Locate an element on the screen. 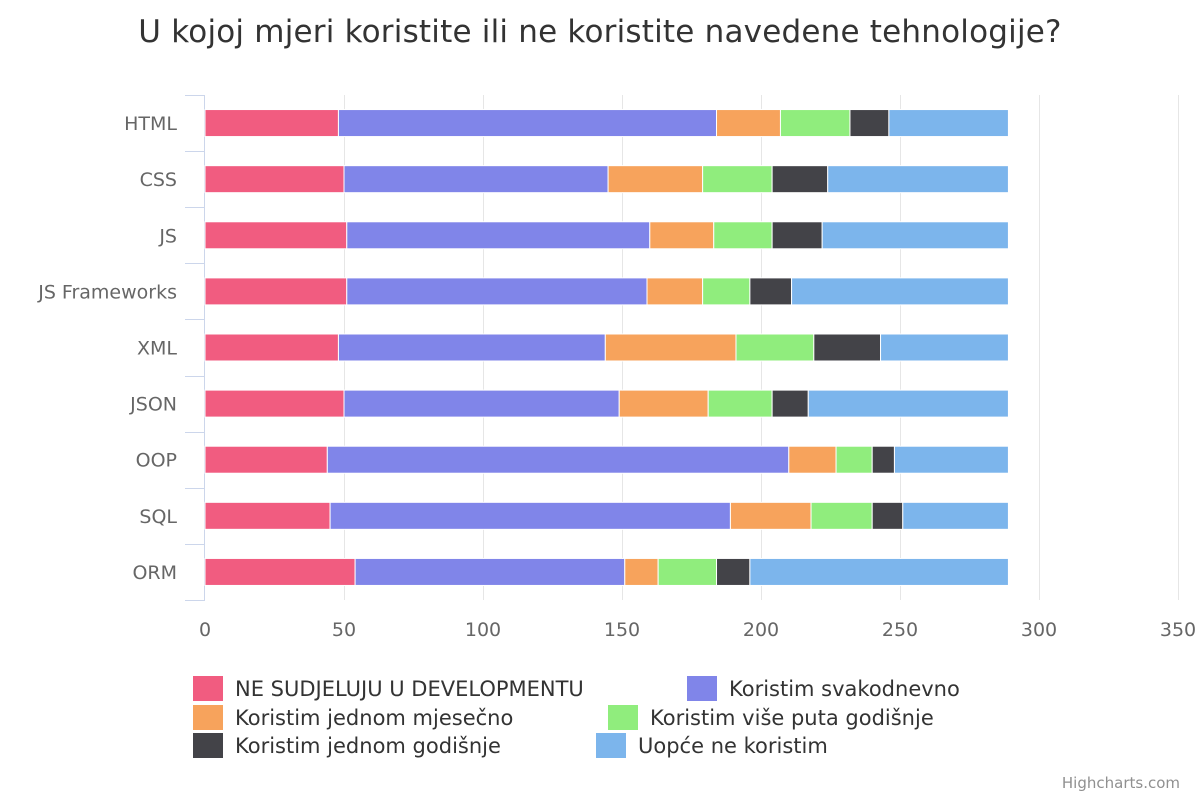  category-label: OOP is located at coordinates (156, 461).